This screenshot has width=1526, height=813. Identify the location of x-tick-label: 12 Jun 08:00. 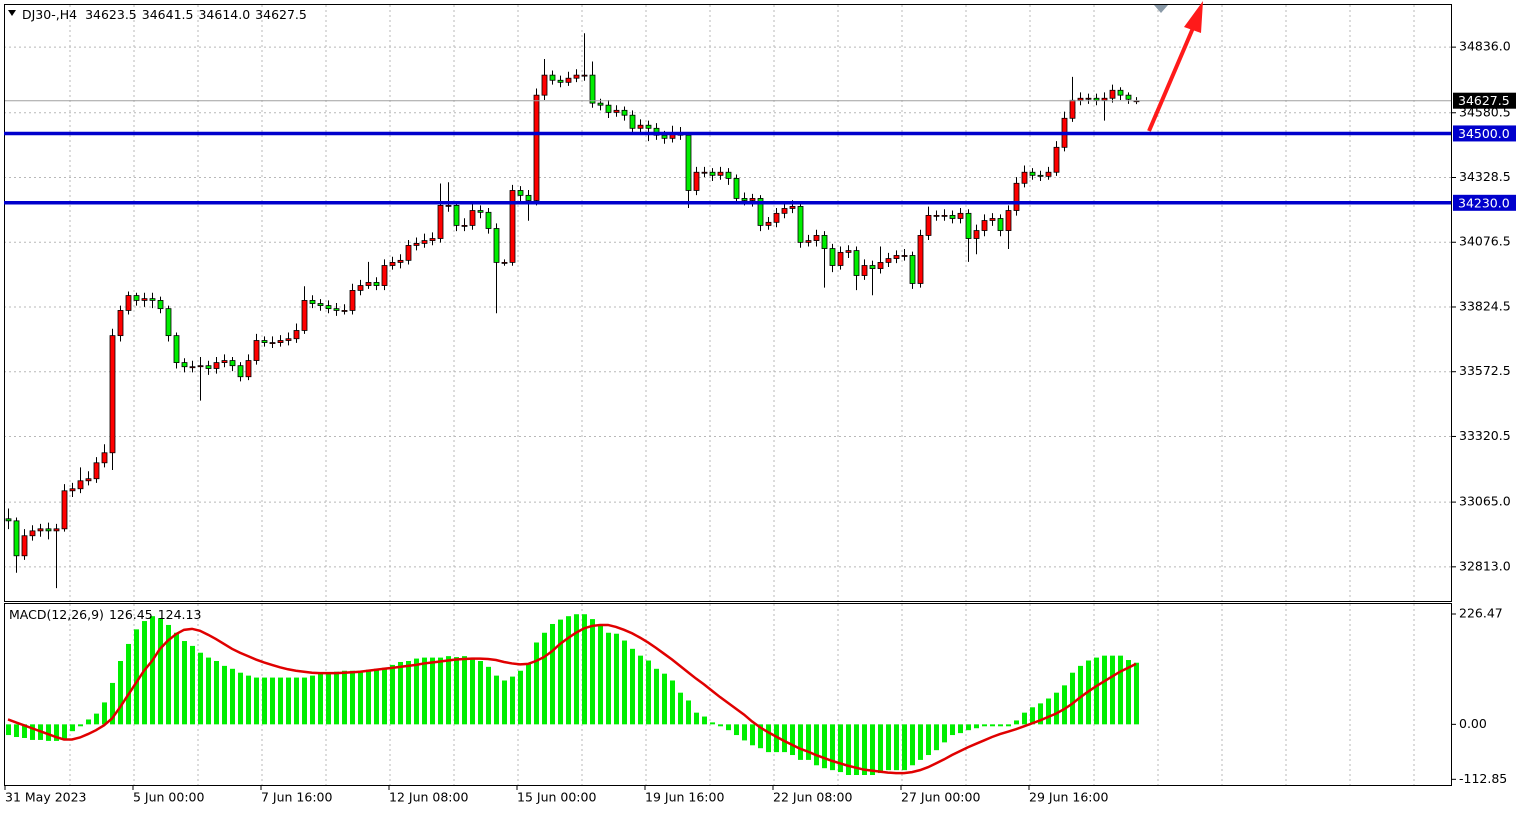
(428, 797).